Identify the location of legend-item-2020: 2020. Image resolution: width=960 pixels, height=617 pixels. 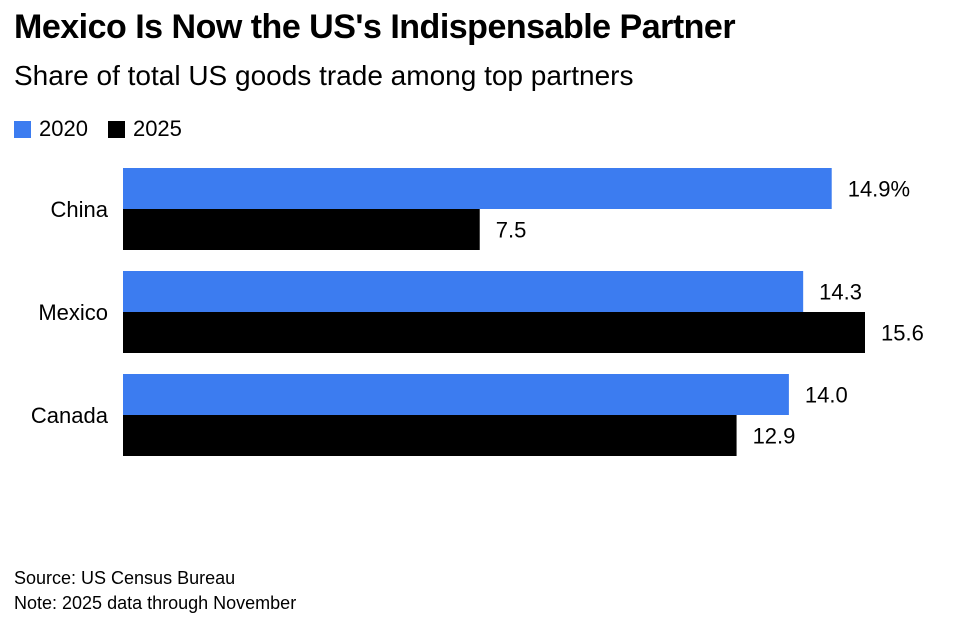
(51, 129).